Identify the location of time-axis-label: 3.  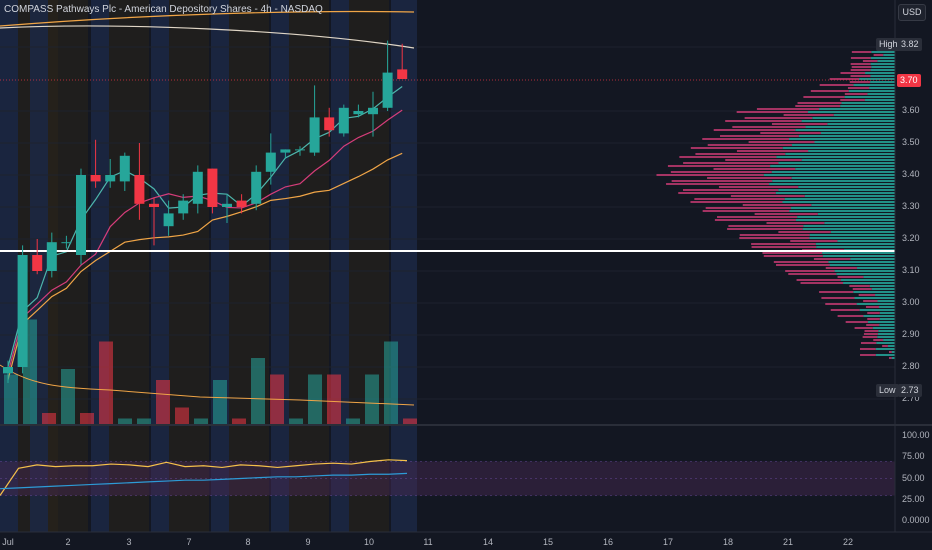
(129, 542).